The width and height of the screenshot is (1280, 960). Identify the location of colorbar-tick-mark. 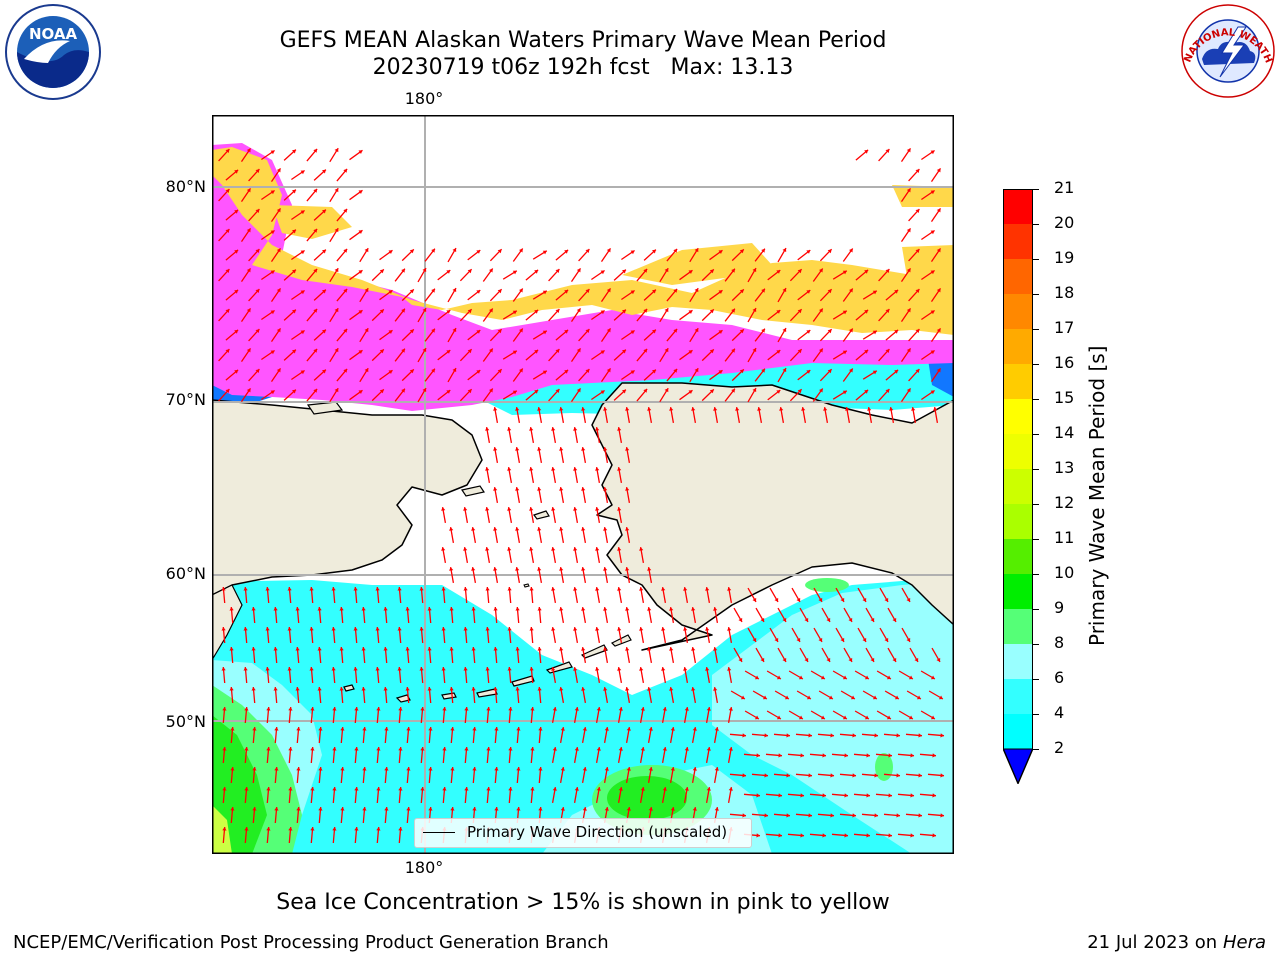
(1036, 259).